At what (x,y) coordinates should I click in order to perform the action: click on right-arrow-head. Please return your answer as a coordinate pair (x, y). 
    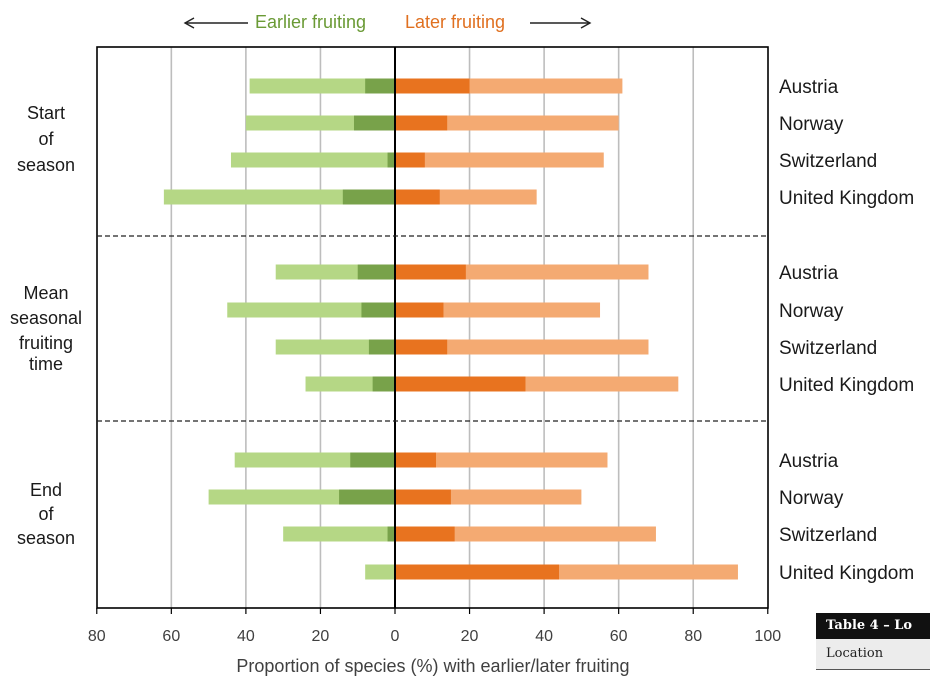
    Looking at the image, I should click on (586, 23).